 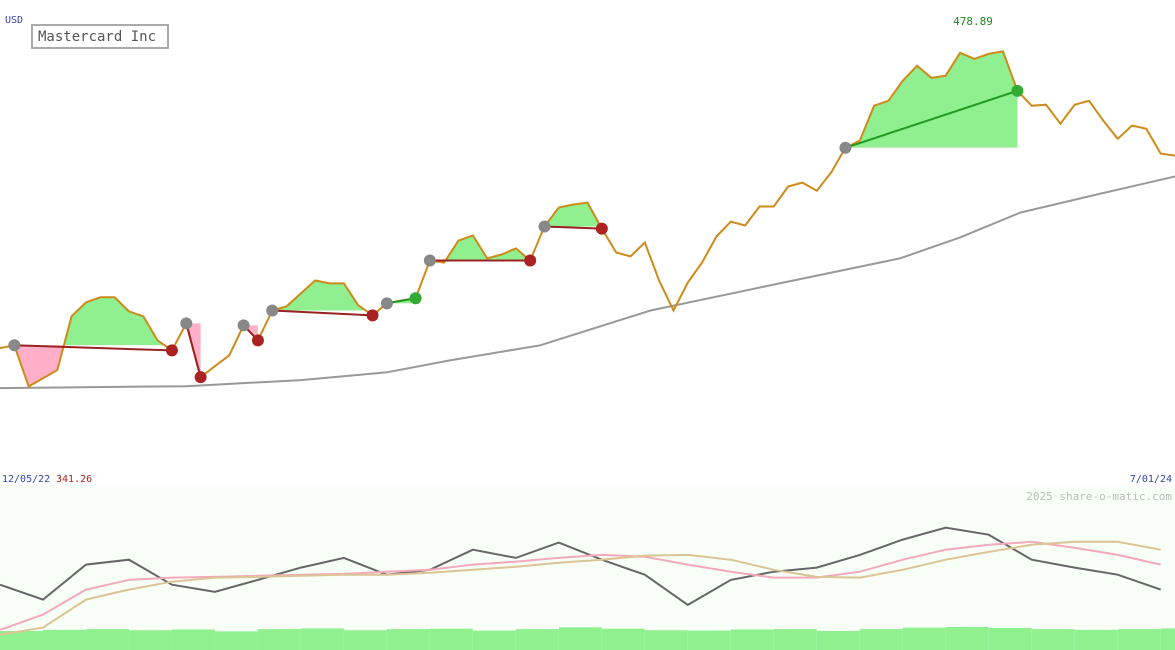 What do you see at coordinates (97, 37) in the screenshot?
I see `chart-title: Mastercard Inc` at bounding box center [97, 37].